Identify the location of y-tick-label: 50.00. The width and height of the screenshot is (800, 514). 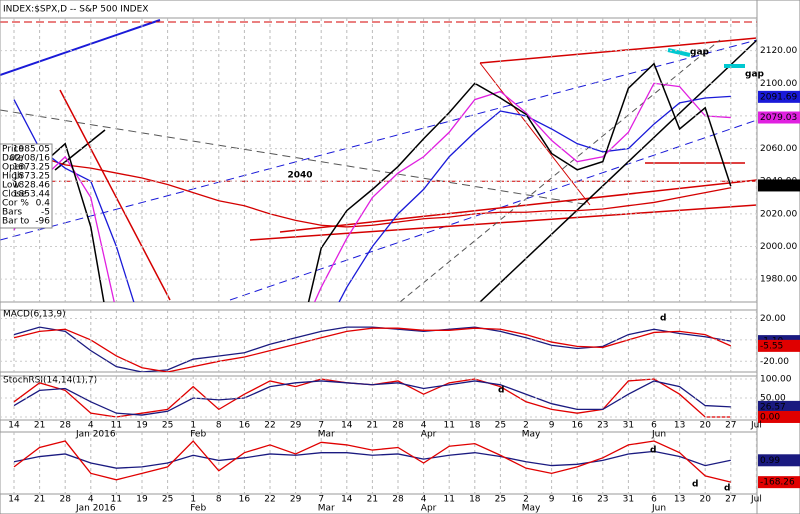
(773, 399).